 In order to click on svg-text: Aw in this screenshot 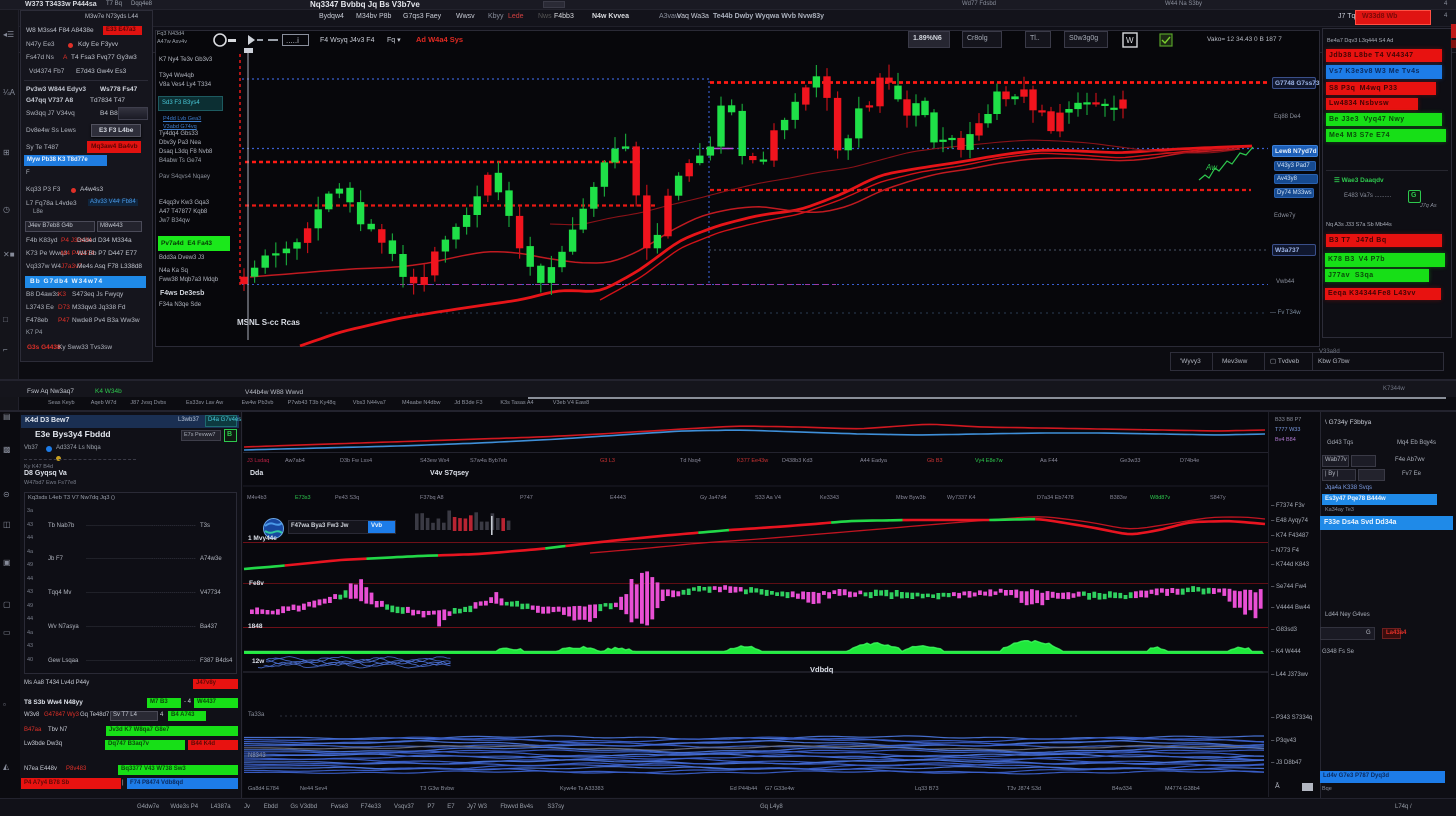, I will do `click(1211, 167)`.